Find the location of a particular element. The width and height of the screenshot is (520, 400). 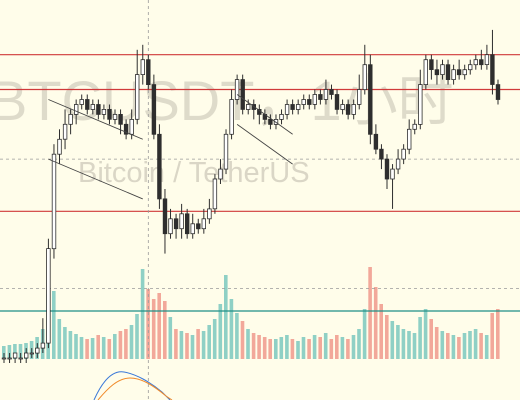

channel-line is located at coordinates (264, 144).